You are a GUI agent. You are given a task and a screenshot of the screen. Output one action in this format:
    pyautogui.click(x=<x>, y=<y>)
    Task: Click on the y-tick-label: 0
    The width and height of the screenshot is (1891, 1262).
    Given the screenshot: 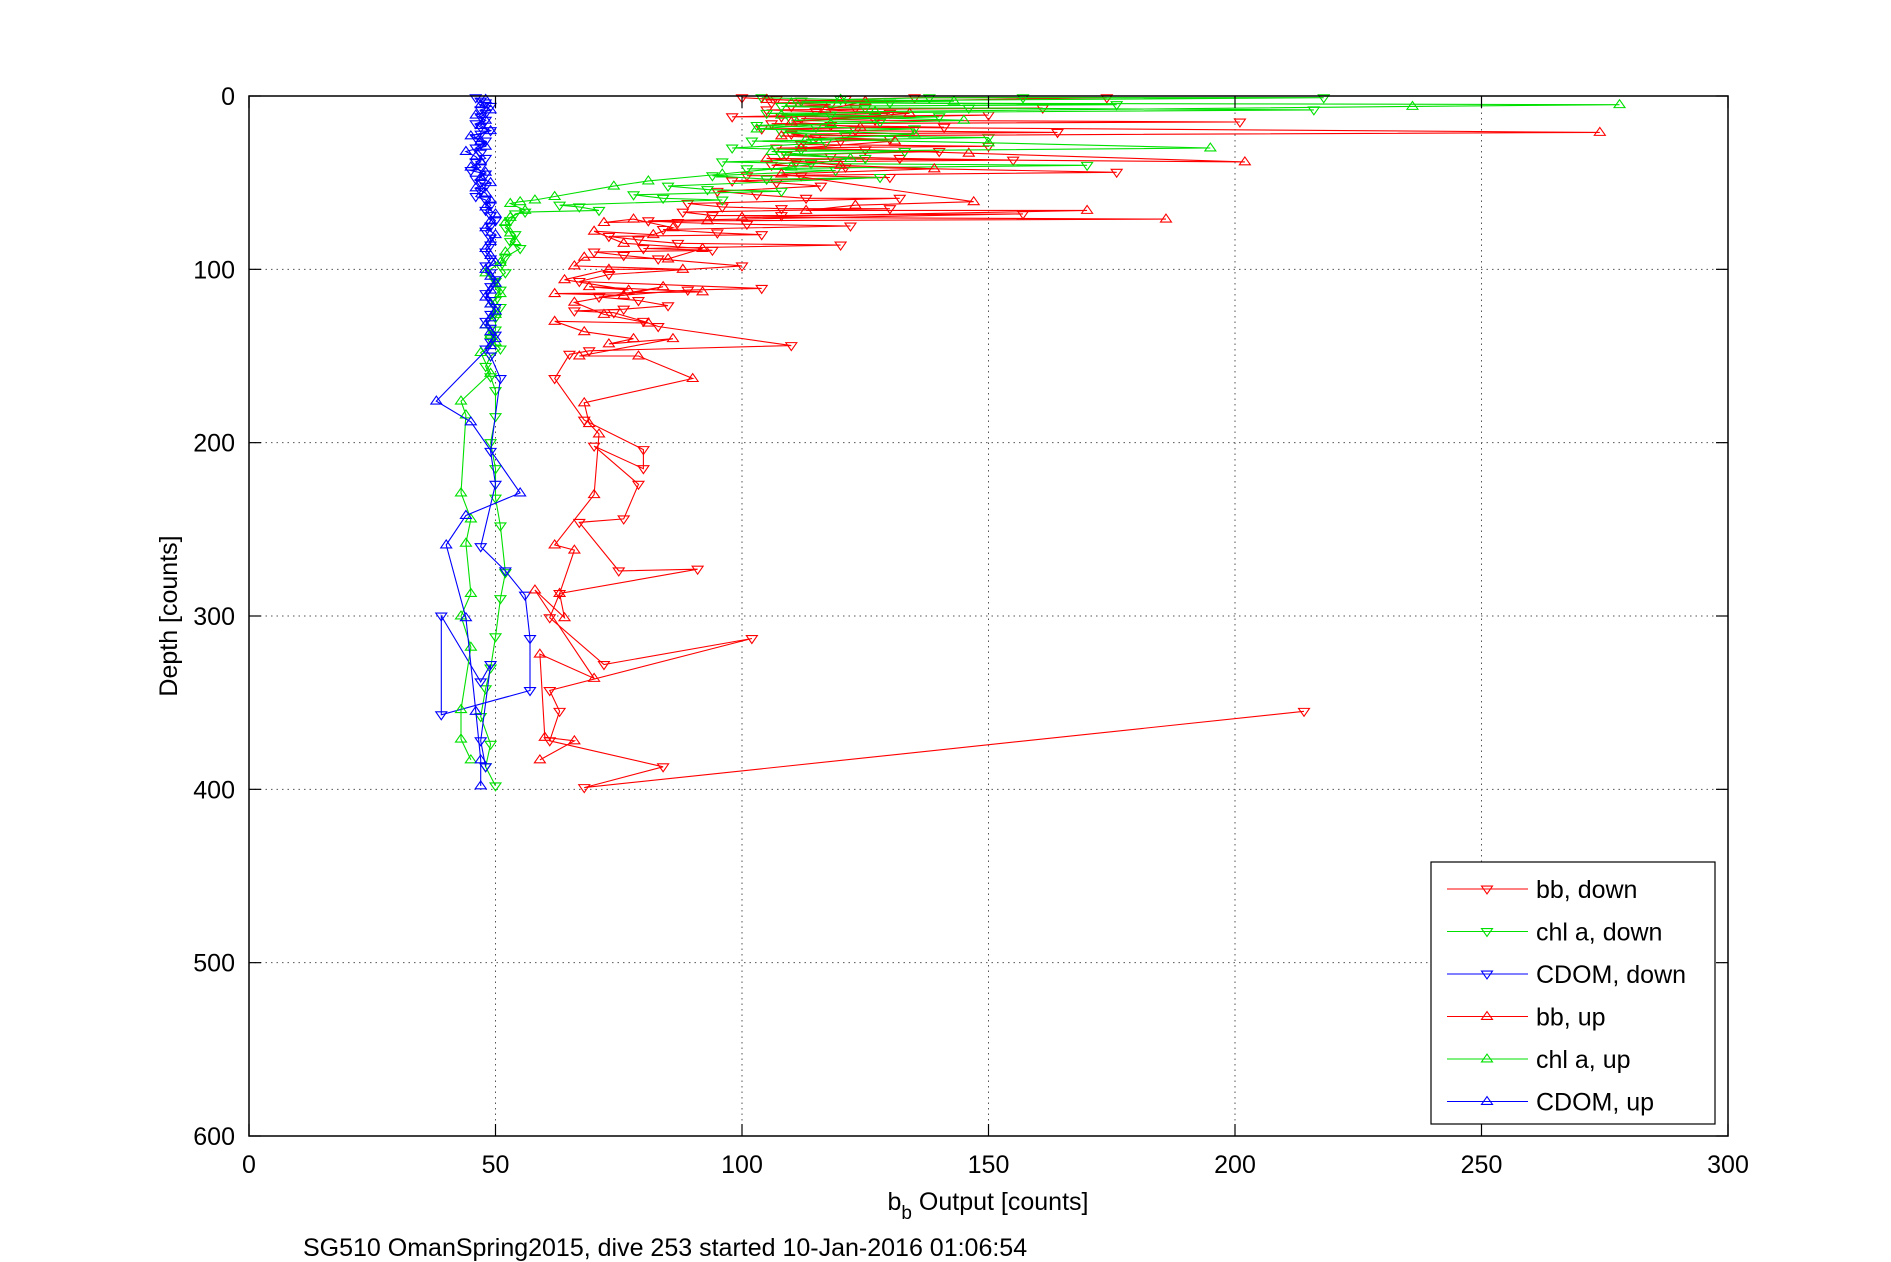 What is the action you would take?
    pyautogui.click(x=228, y=97)
    